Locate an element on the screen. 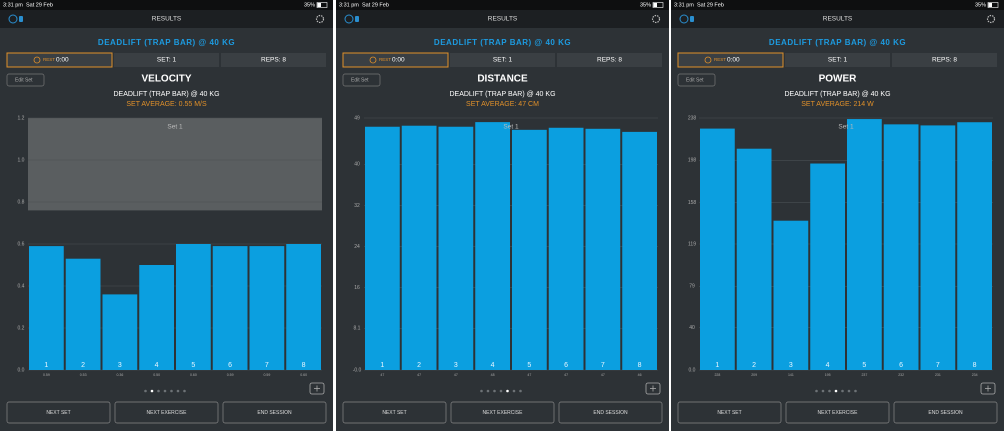 Image resolution: width=1004 pixels, height=431 pixels. bar-value-label: 0.60 is located at coordinates (303, 375).